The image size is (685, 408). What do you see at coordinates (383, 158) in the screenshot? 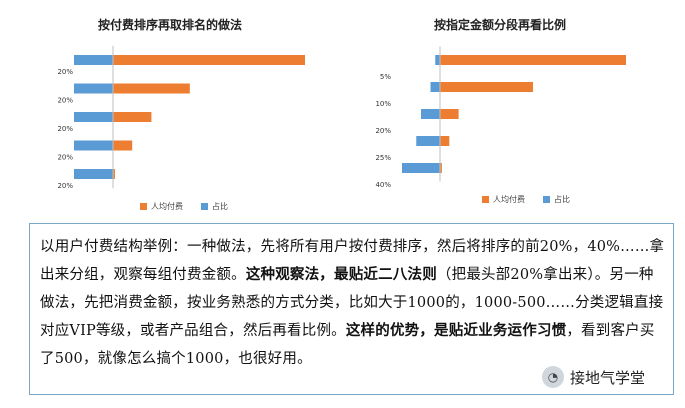
I see `category-label: 25%` at bounding box center [383, 158].